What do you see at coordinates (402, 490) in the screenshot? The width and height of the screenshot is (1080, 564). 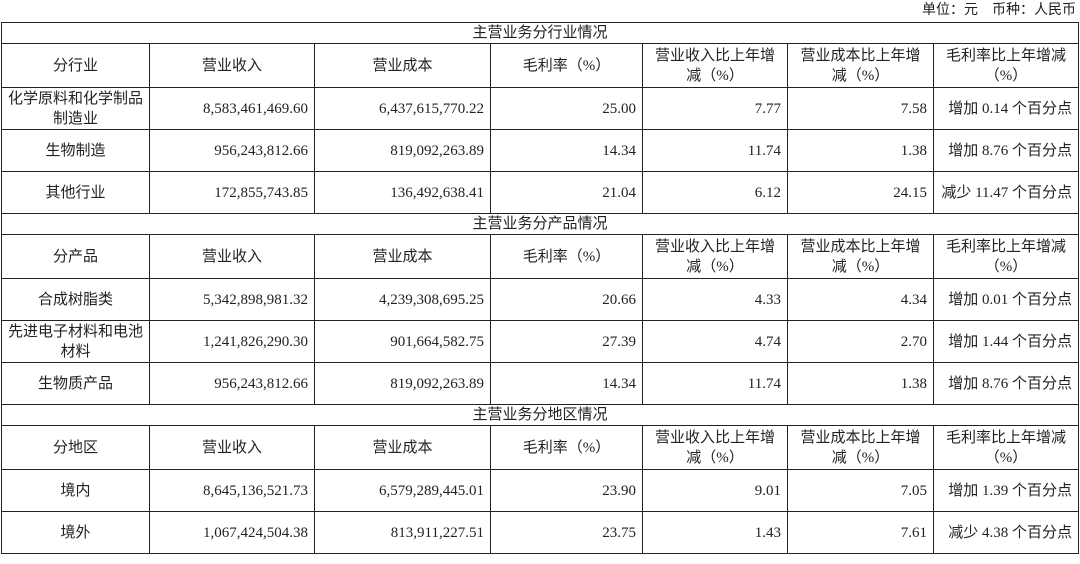 I see `cell-cost: 6,579,289,445.01` at bounding box center [402, 490].